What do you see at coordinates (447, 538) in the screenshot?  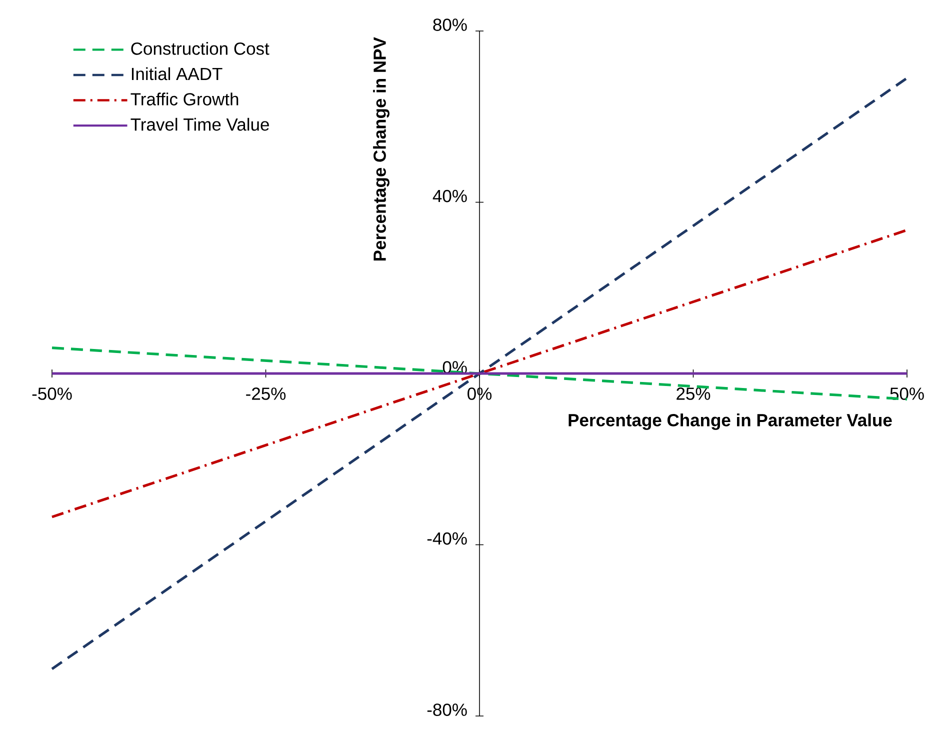 I see `y-tick-label: -40%` at bounding box center [447, 538].